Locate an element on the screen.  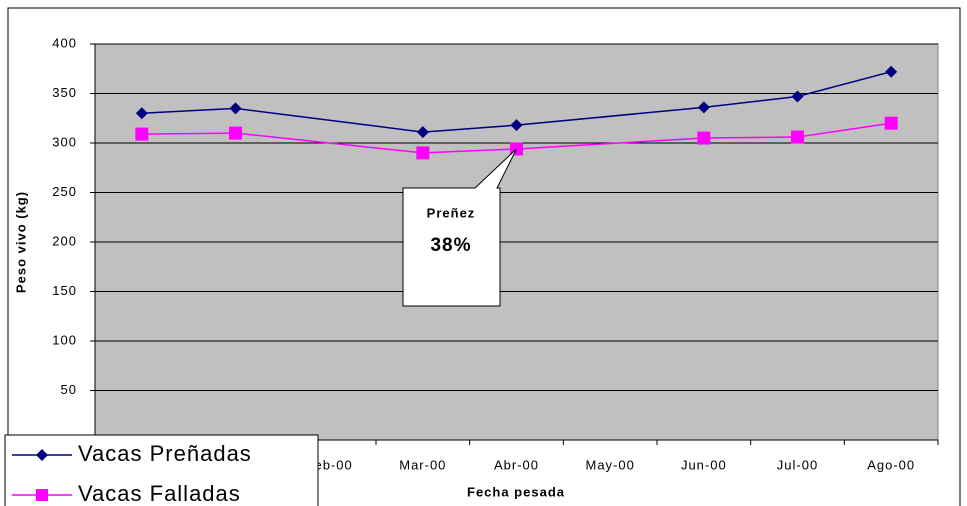
legend-label: Vacas Falladas is located at coordinates (159, 493).